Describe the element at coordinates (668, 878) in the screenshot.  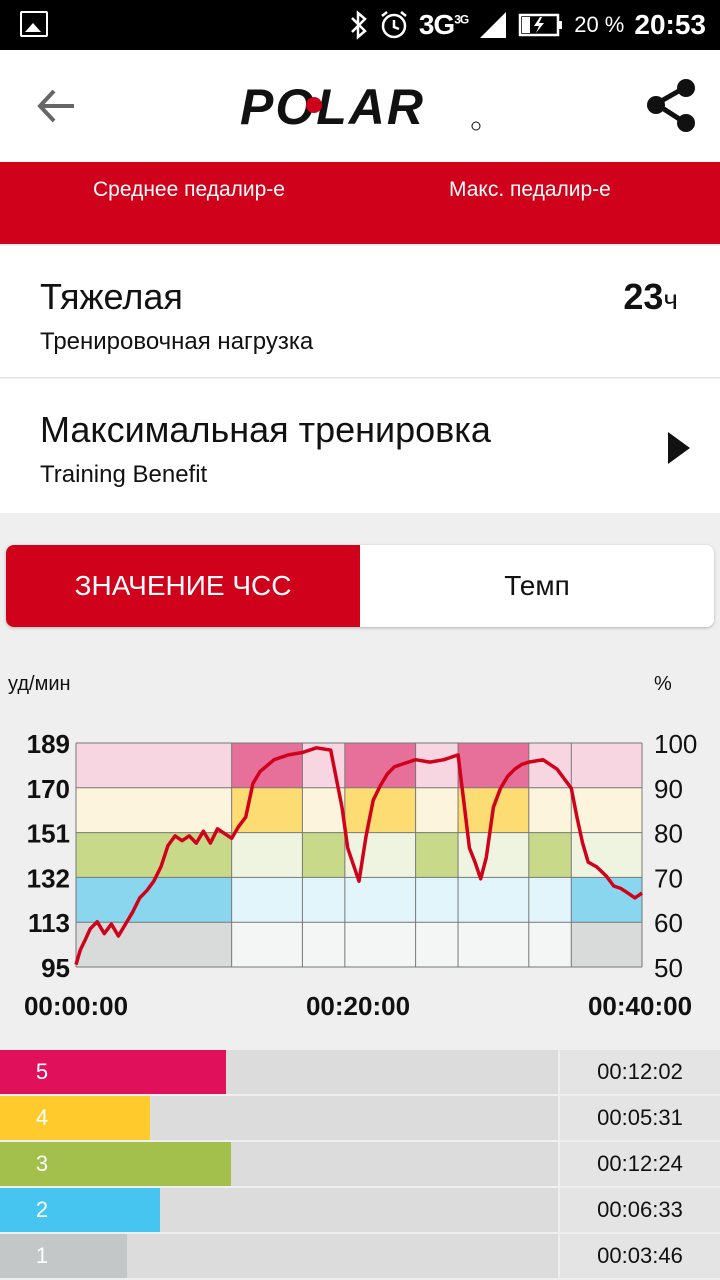
I see `y2-tick-label: 70` at that location.